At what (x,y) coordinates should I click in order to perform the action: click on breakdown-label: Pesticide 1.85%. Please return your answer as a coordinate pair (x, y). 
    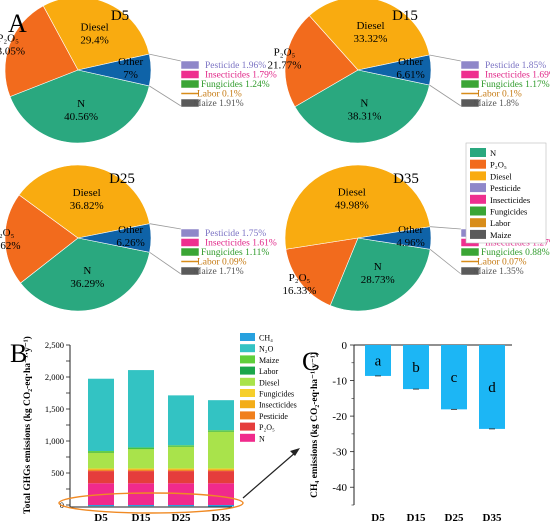
    Looking at the image, I should click on (515, 66).